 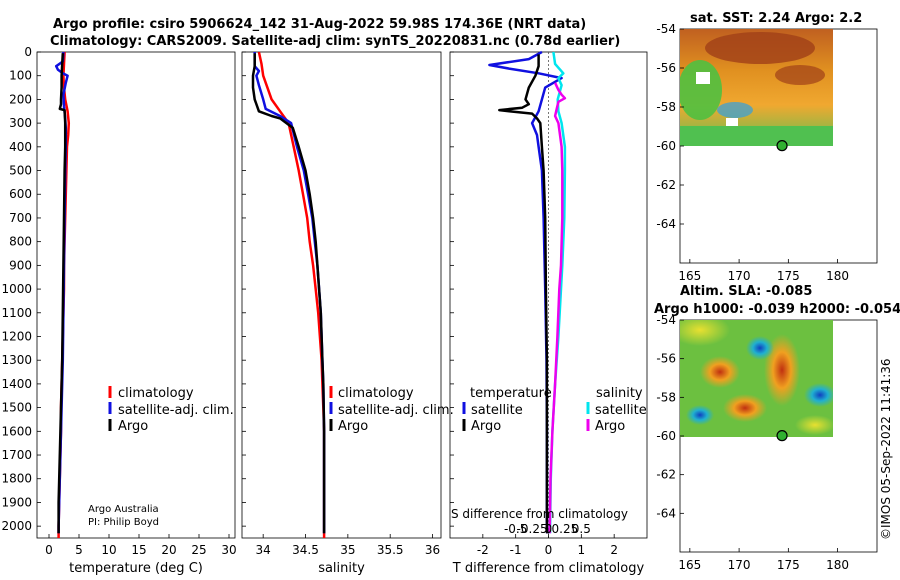 What do you see at coordinates (486, 426) in the screenshot?
I see `legend-temp-argo-label: Argo` at bounding box center [486, 426].